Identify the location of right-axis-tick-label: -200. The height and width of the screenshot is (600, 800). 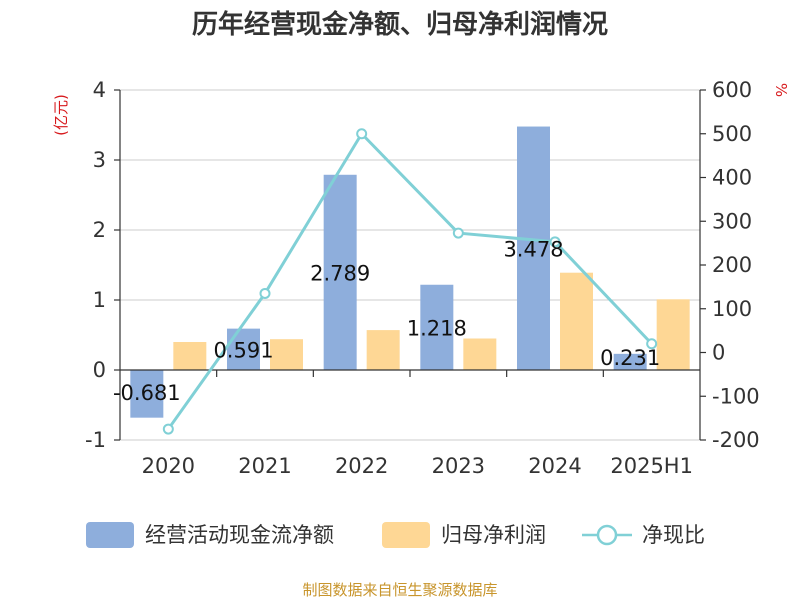
(736, 440).